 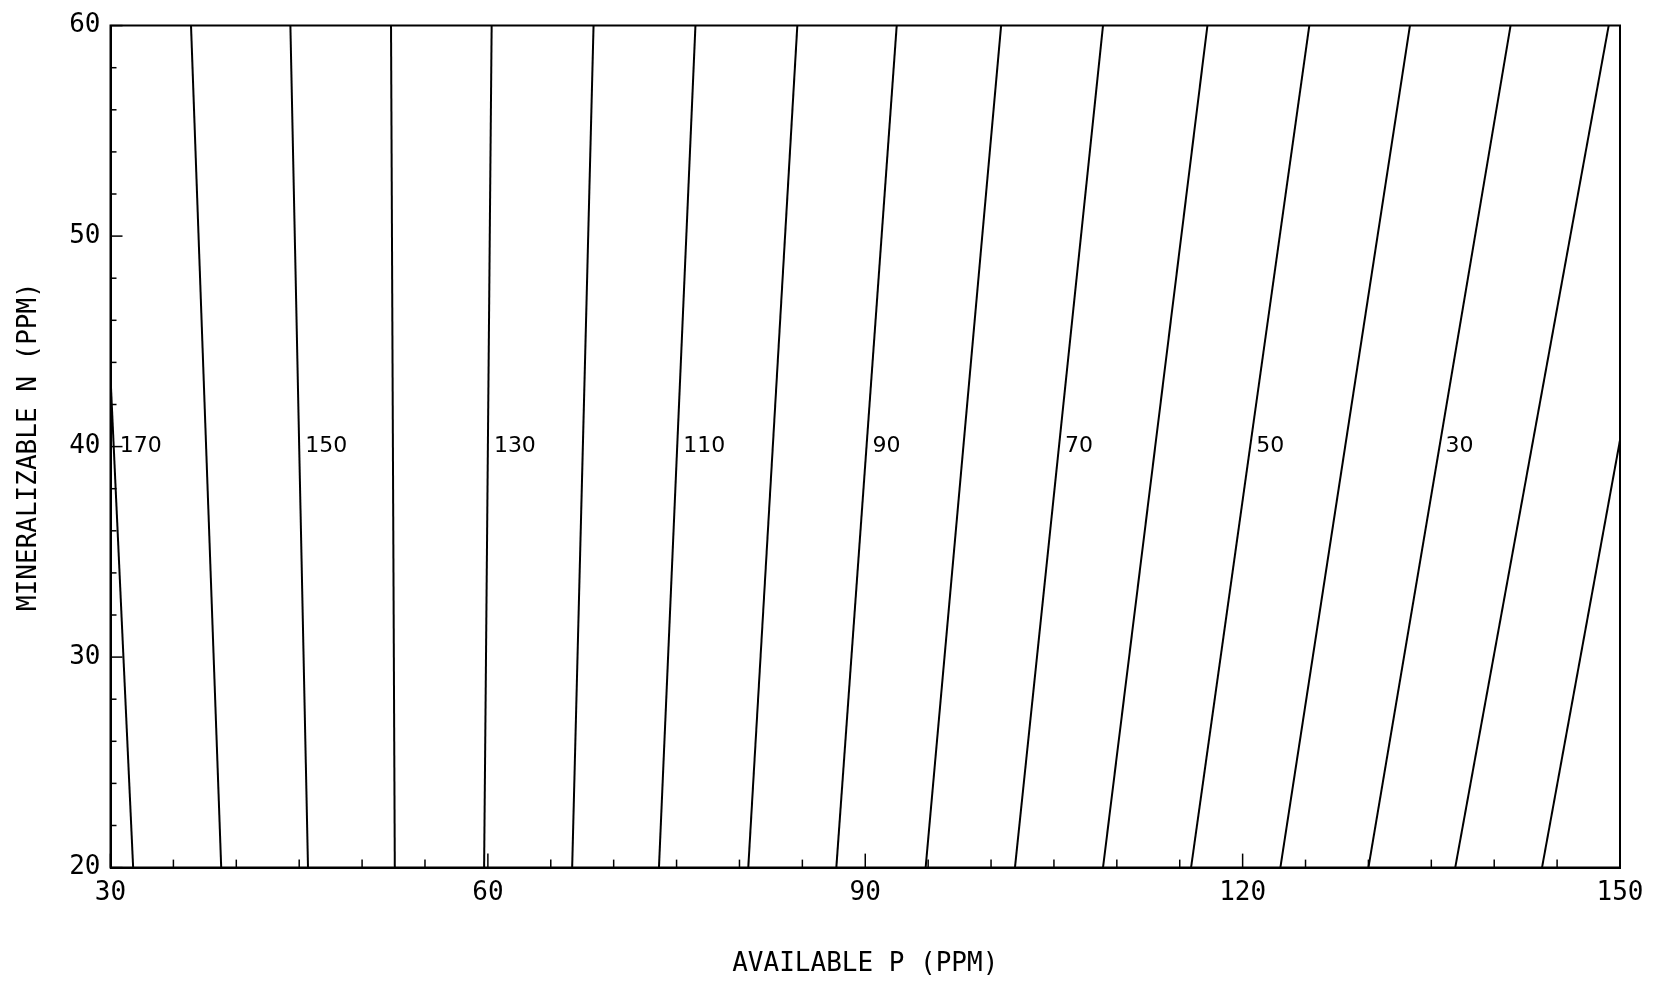 I want to click on y-tick-label: 50, so click(x=85, y=233).